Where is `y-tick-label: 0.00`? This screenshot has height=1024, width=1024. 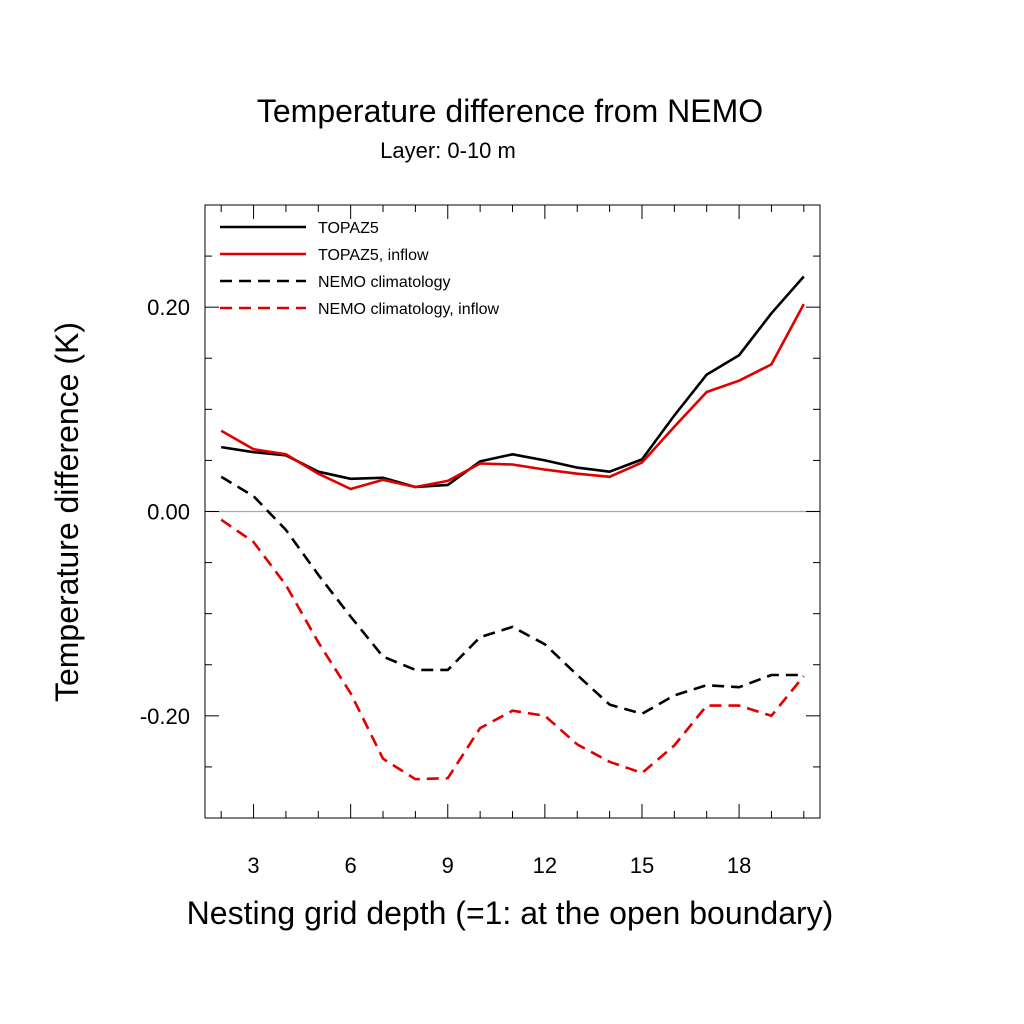
y-tick-label: 0.00 is located at coordinates (168, 512).